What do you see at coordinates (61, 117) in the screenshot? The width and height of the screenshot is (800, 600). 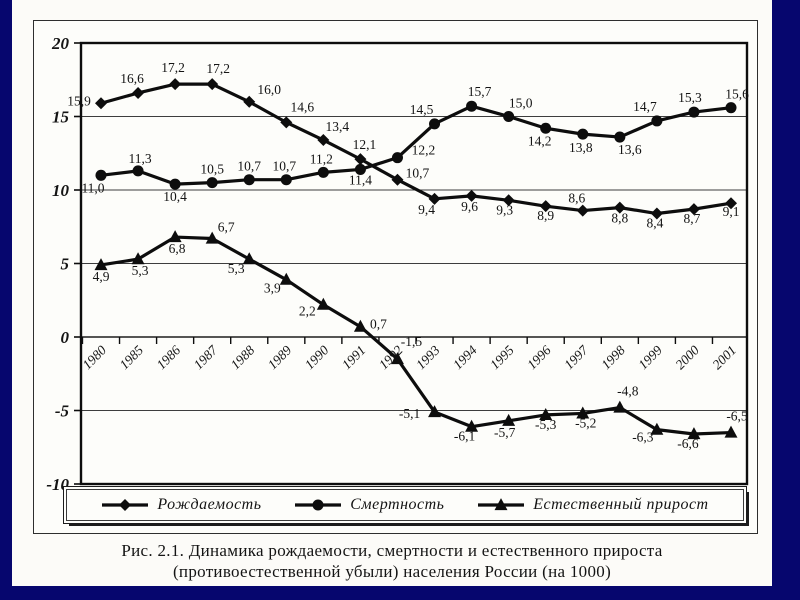 I see `y-axis-tick-label: 15` at bounding box center [61, 117].